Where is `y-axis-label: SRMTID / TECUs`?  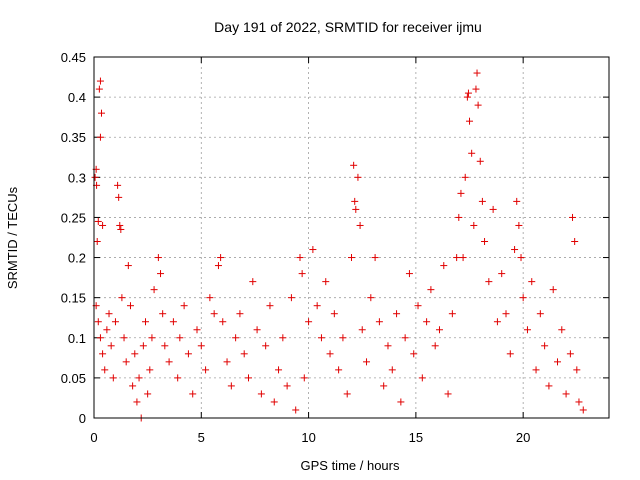
y-axis-label: SRMTID / TECUs is located at coordinates (12, 237).